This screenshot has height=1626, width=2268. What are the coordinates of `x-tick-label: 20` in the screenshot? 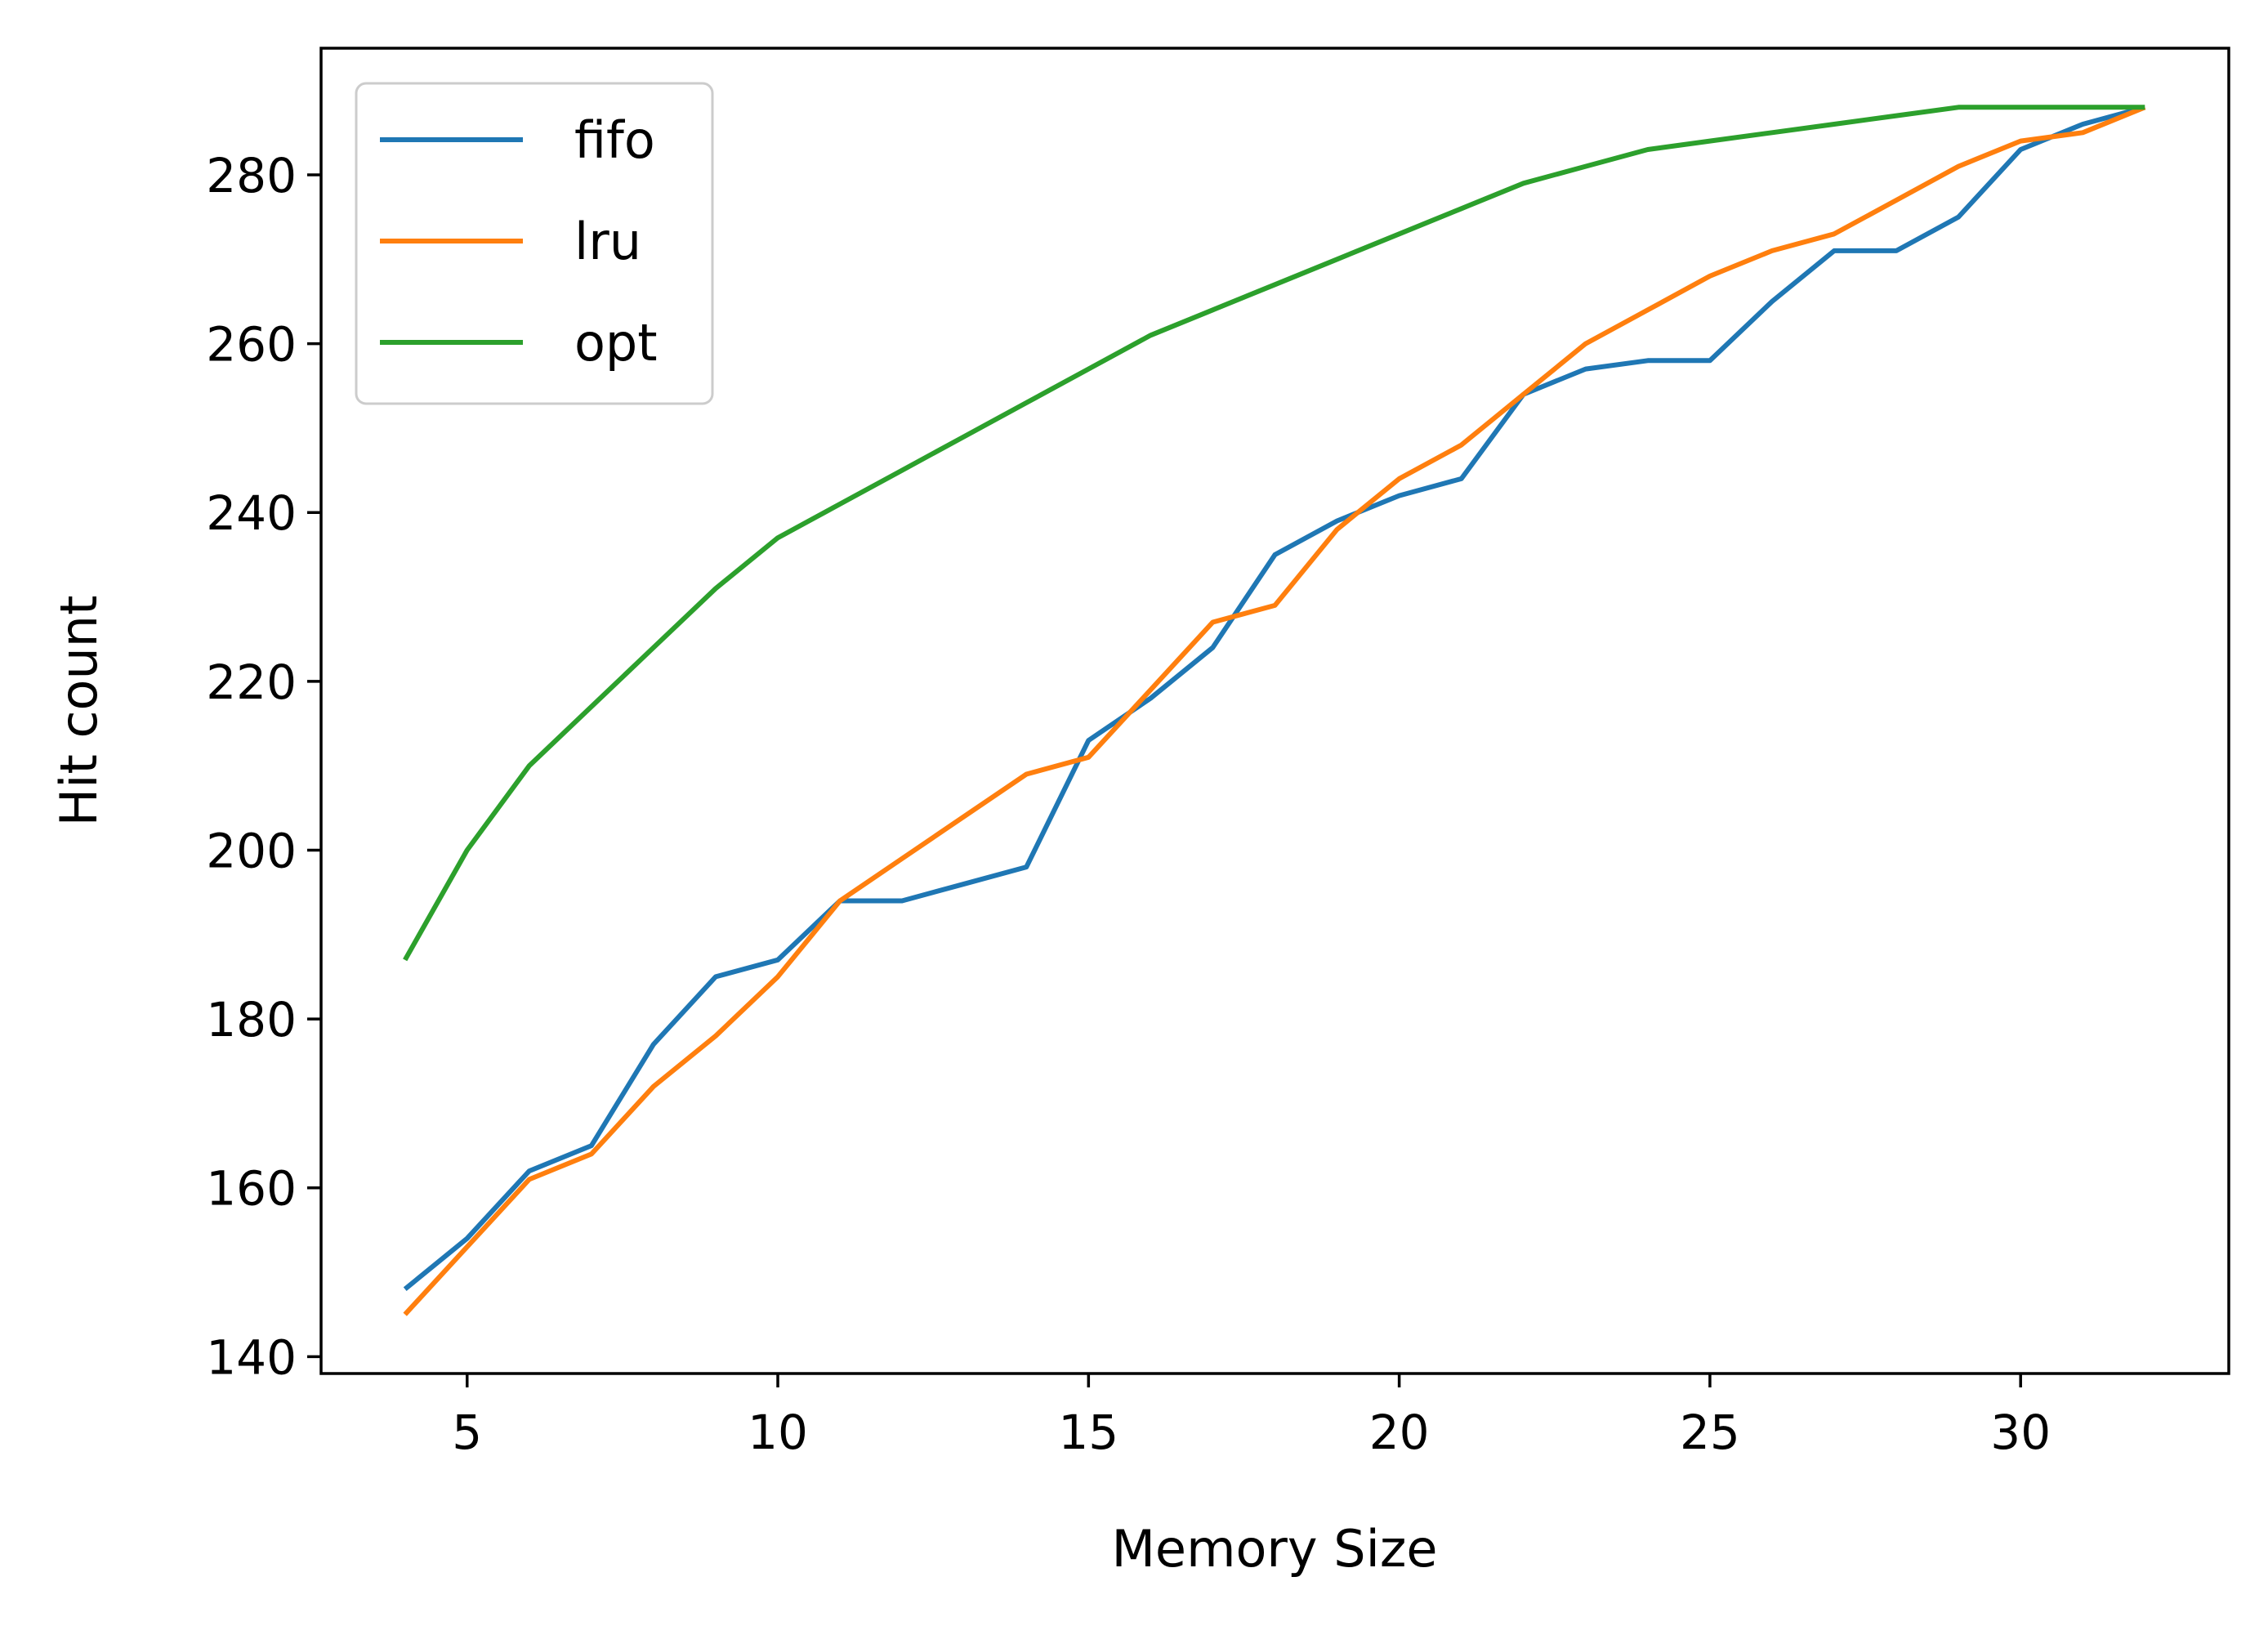 It's located at (1399, 1432).